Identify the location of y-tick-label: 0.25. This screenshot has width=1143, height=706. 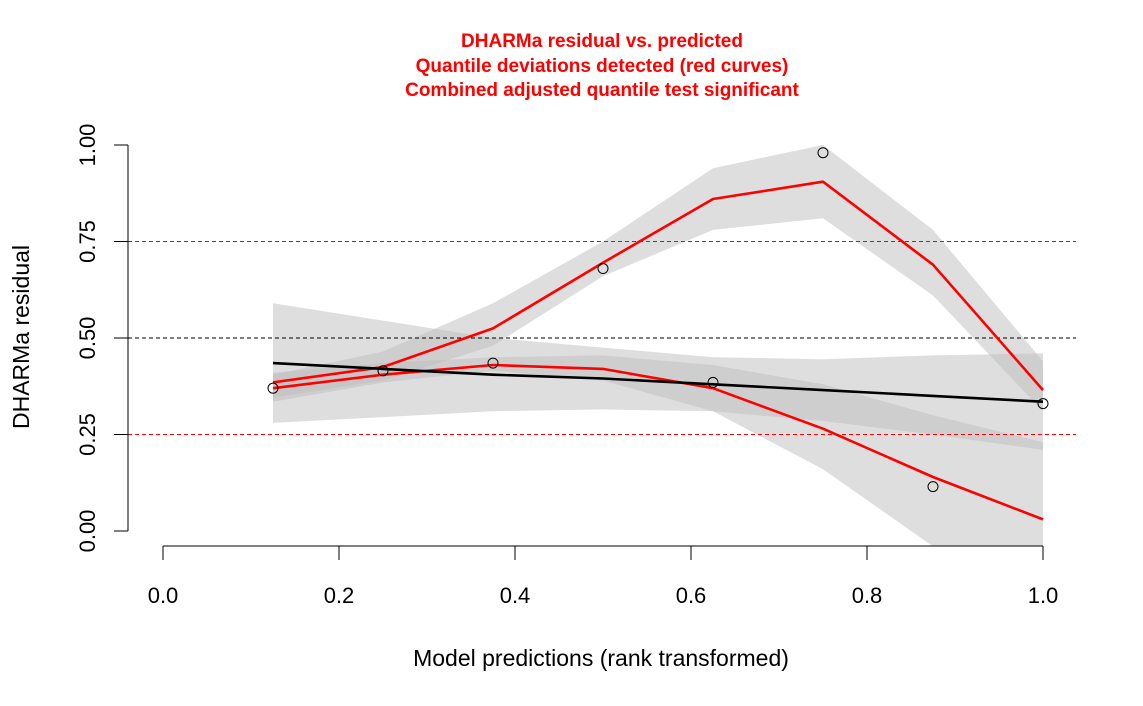
(87, 434).